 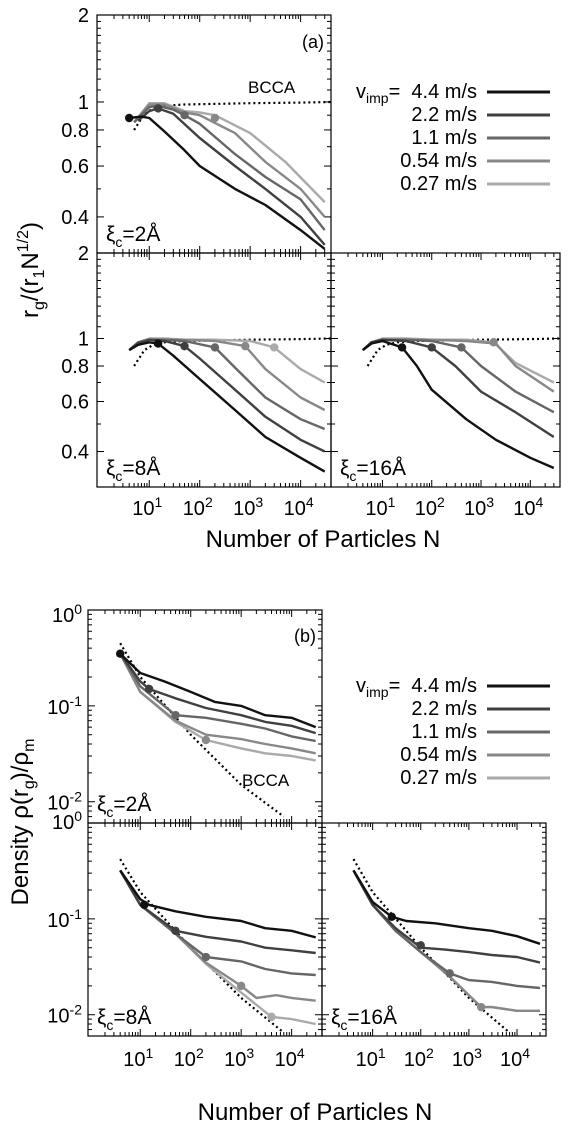 What do you see at coordinates (315, 1112) in the screenshot?
I see `x-axis-title: Number of Particles N` at bounding box center [315, 1112].